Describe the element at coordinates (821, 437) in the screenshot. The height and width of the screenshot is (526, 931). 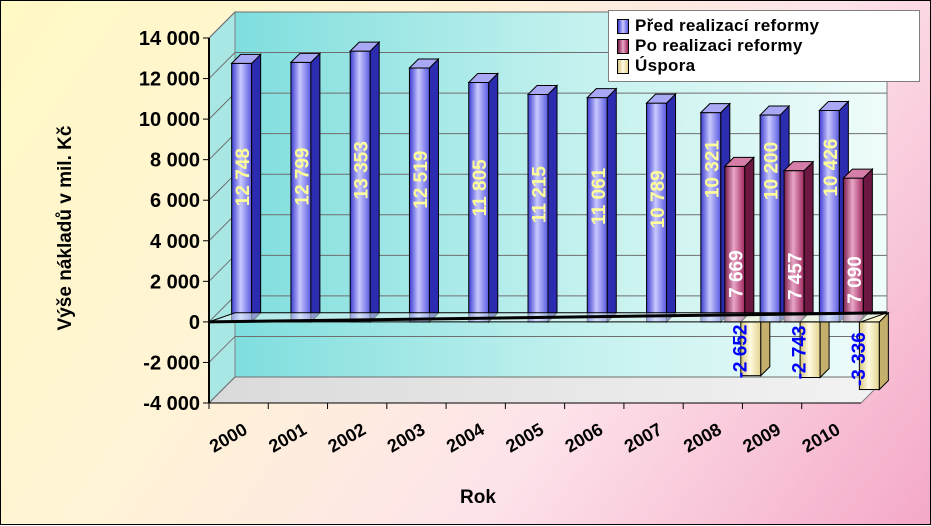
I see `x-tick-label: 2010` at that location.